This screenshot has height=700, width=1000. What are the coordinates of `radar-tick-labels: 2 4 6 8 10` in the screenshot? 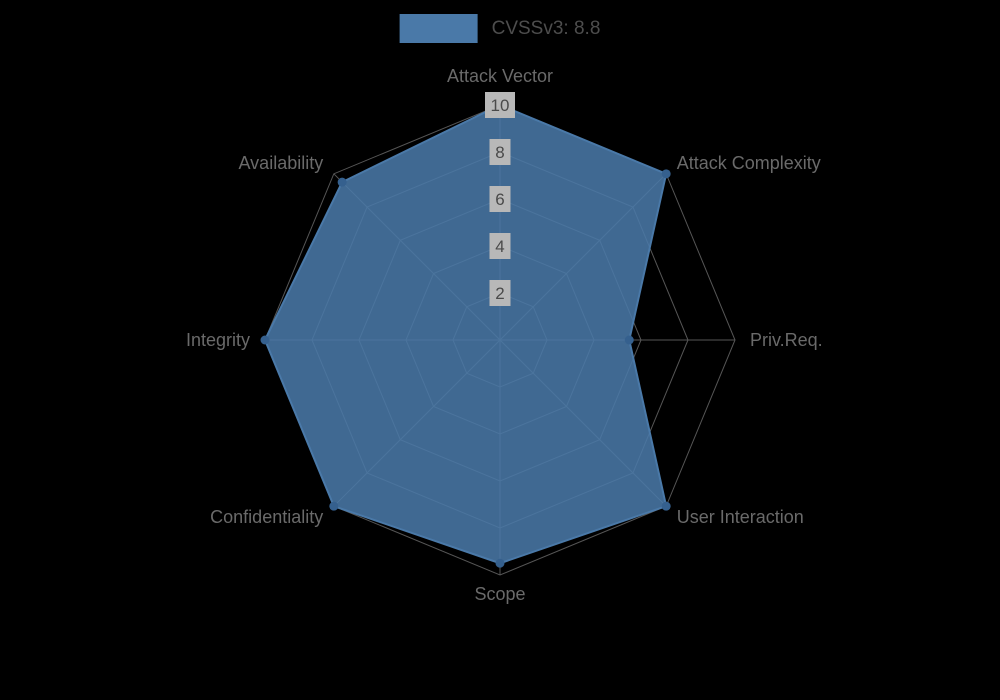 It's located at (500, 199).